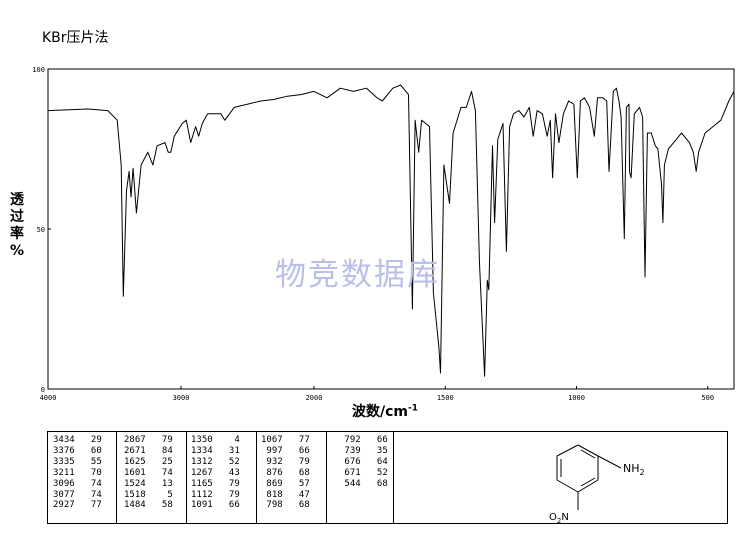 The image size is (748, 539). Describe the element at coordinates (17, 251) in the screenshot. I see `y-axis-label-char: %` at that location.